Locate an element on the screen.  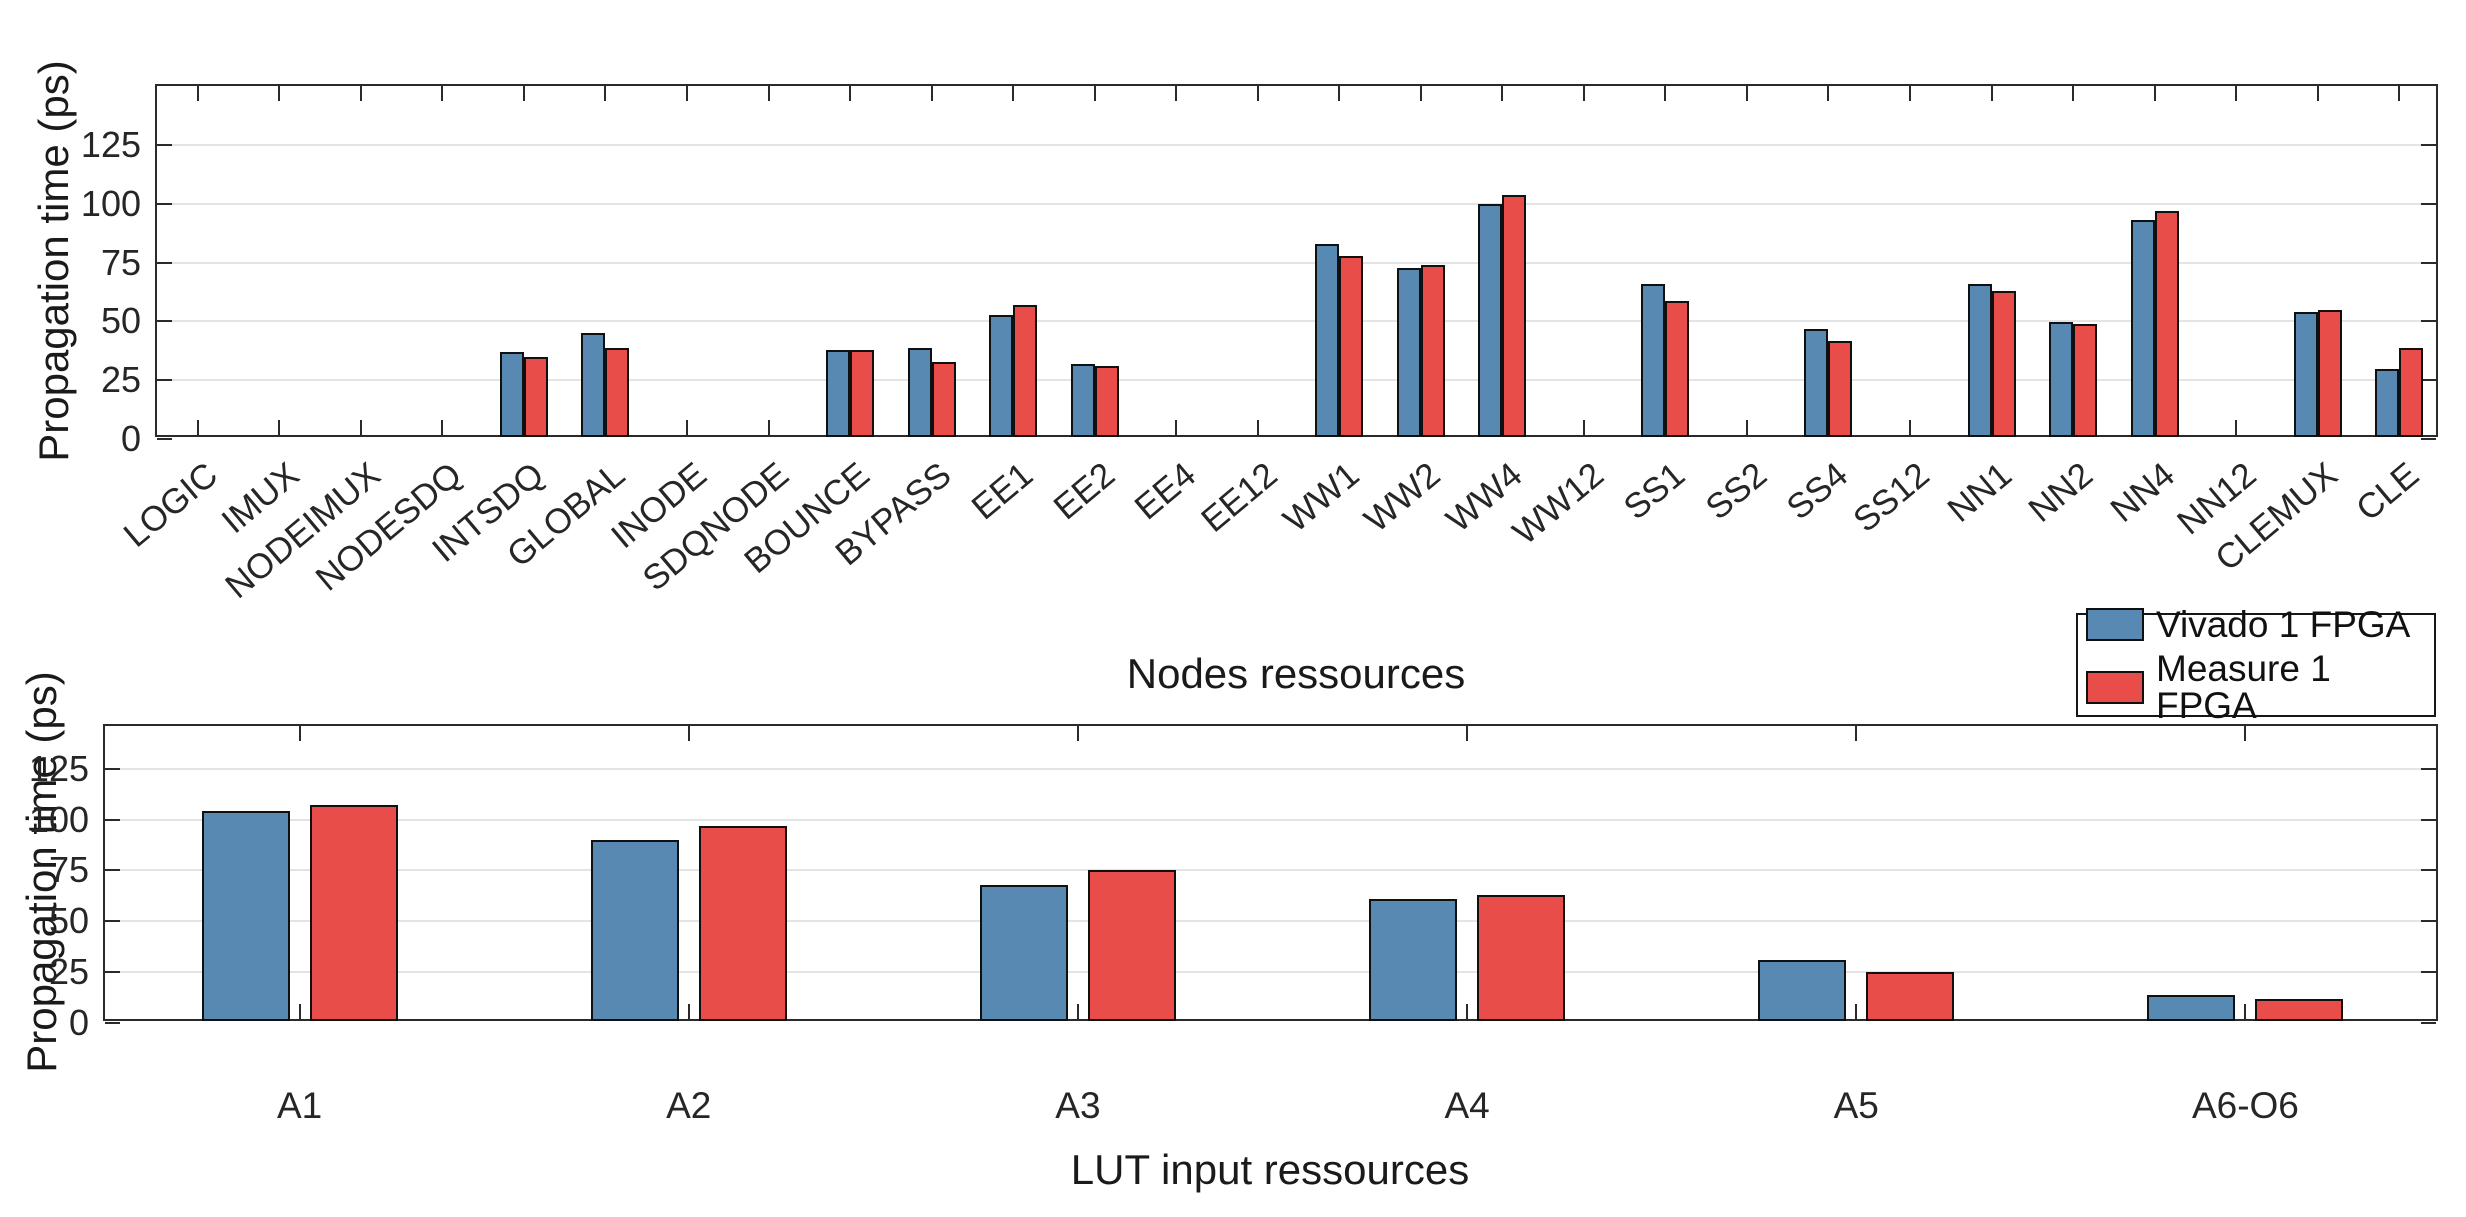
y-tick-label: 75 is located at coordinates (68, 870).